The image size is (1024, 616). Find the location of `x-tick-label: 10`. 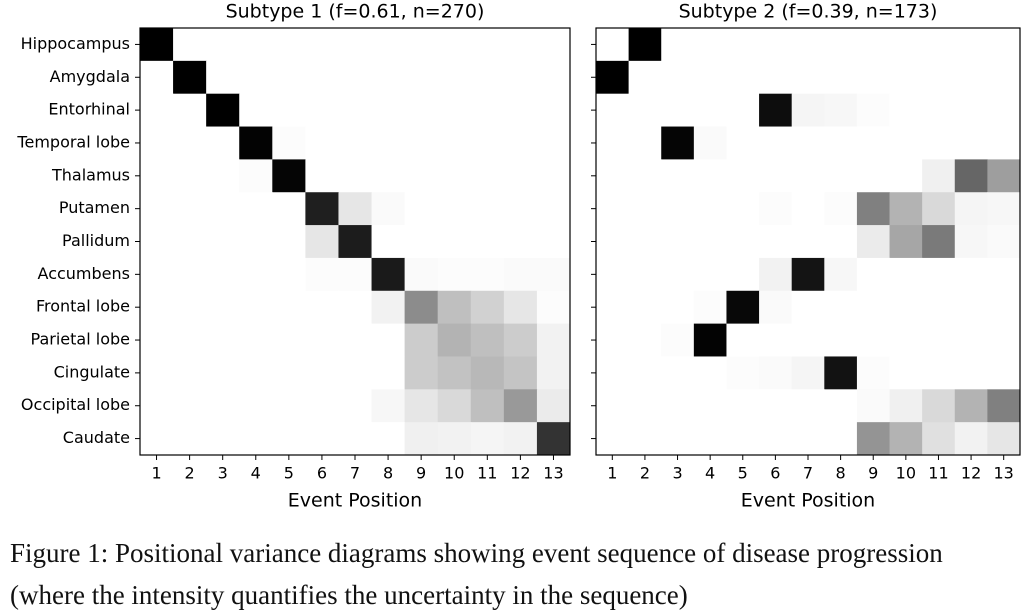

x-tick-label: 10 is located at coordinates (906, 473).